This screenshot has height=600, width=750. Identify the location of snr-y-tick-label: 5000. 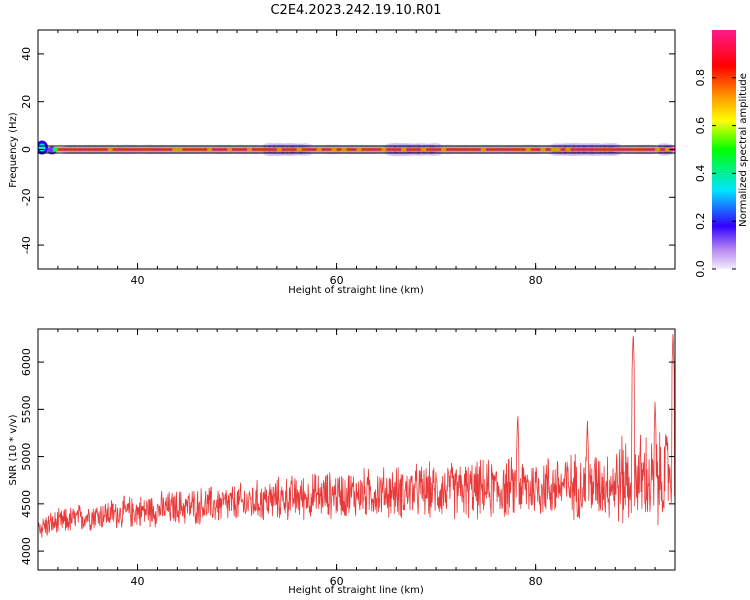
(26, 457).